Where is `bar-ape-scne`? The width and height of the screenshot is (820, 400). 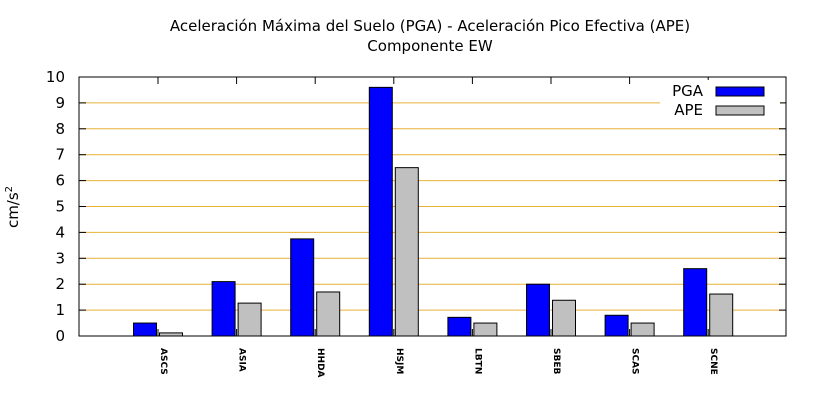
bar-ape-scne is located at coordinates (721, 315).